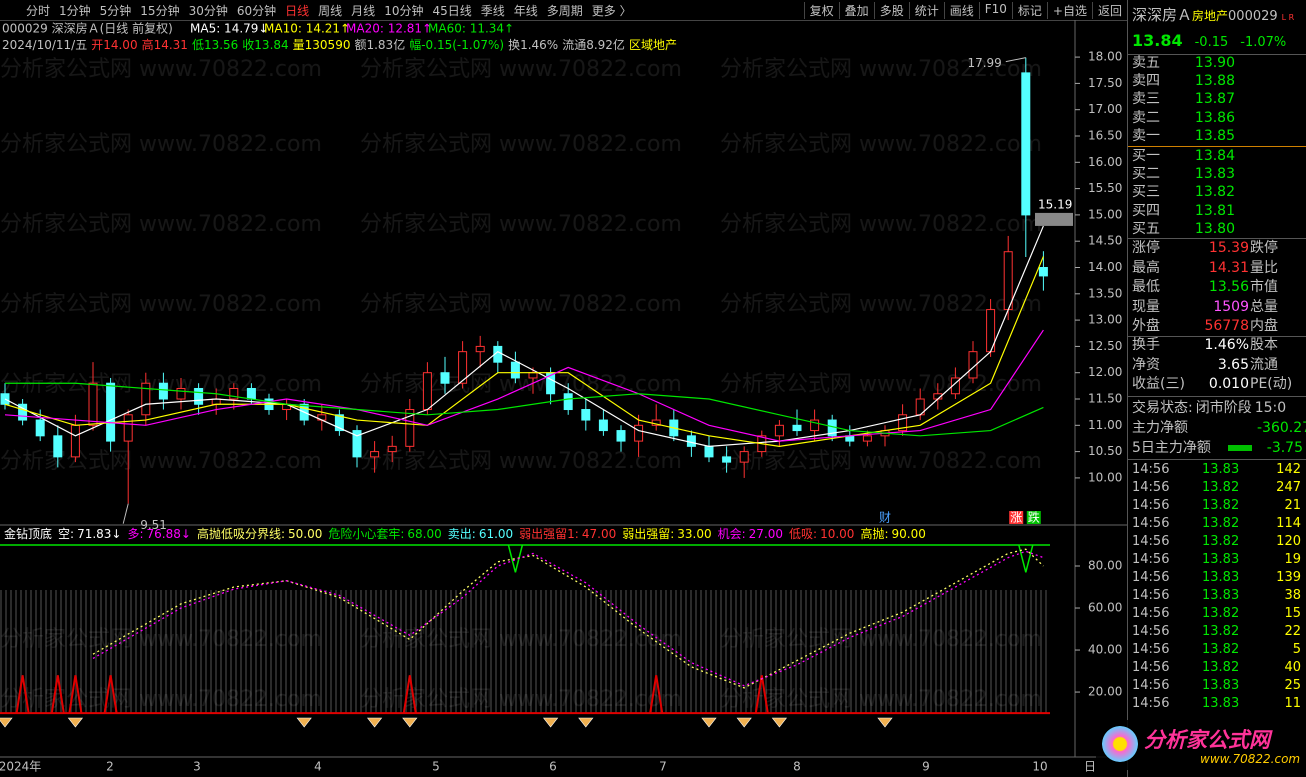  What do you see at coordinates (229, 29) in the screenshot?
I see `ma-label: MA5: 14.79↓` at bounding box center [229, 29].